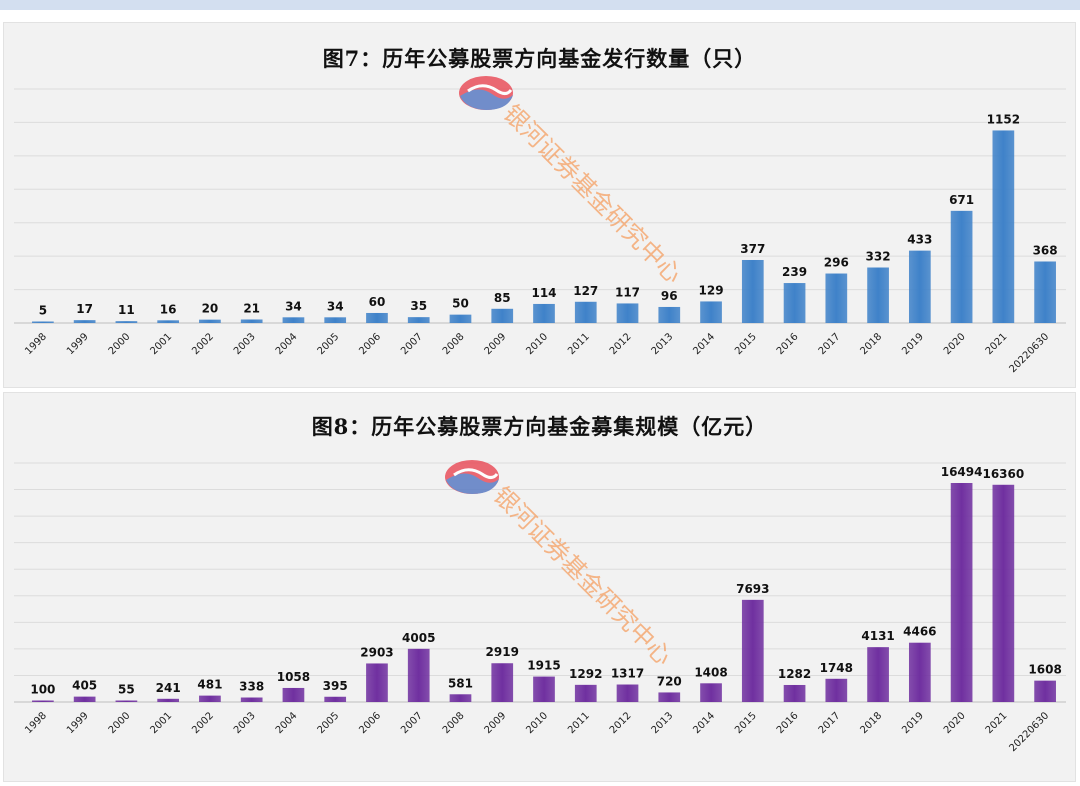 This screenshot has height=786, width=1080. I want to click on data-label: 1152, so click(1003, 119).